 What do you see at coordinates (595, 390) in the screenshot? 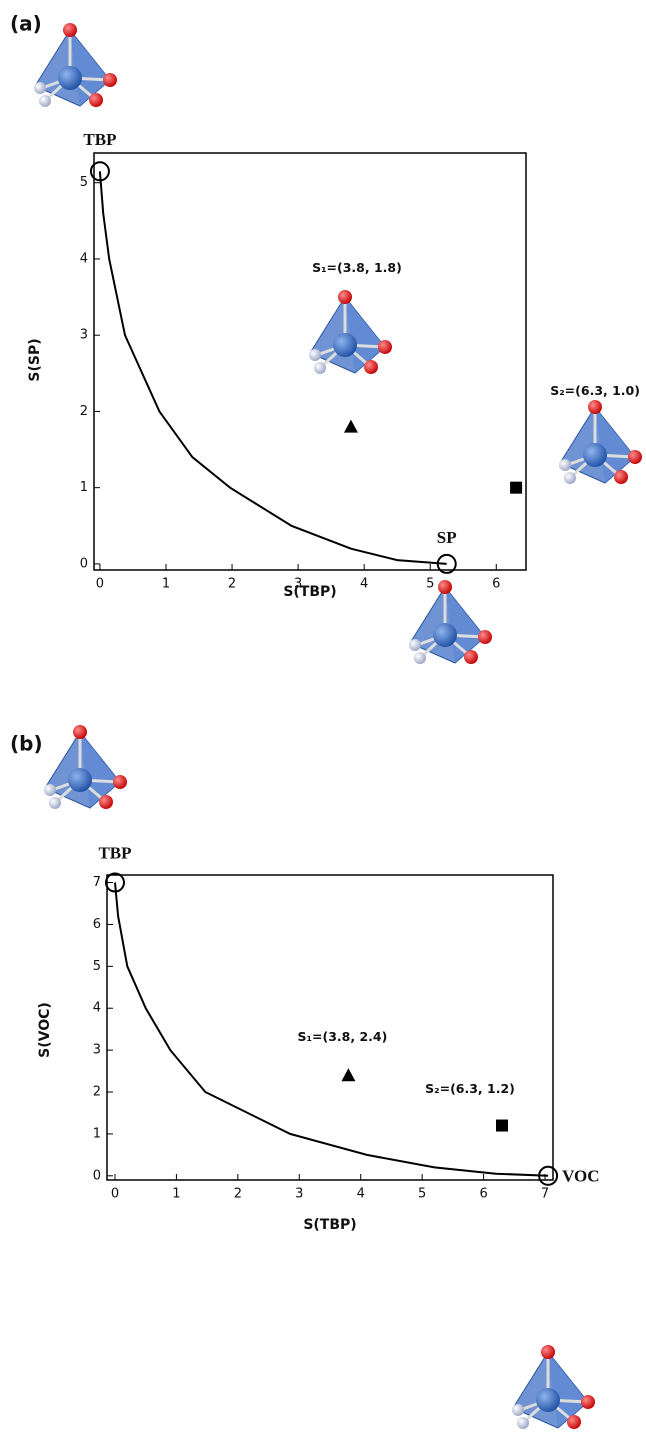
I see `point-annotation: S₂=(6.3, 1.0)` at bounding box center [595, 390].